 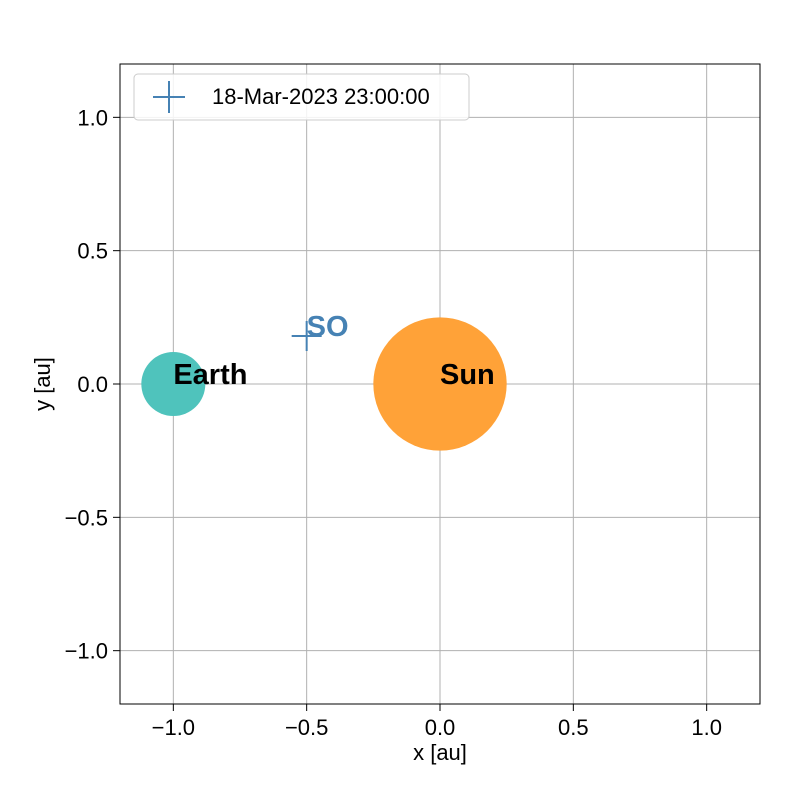 I want to click on legend: 18-Mar-2023 23:00:00, so click(x=301, y=97).